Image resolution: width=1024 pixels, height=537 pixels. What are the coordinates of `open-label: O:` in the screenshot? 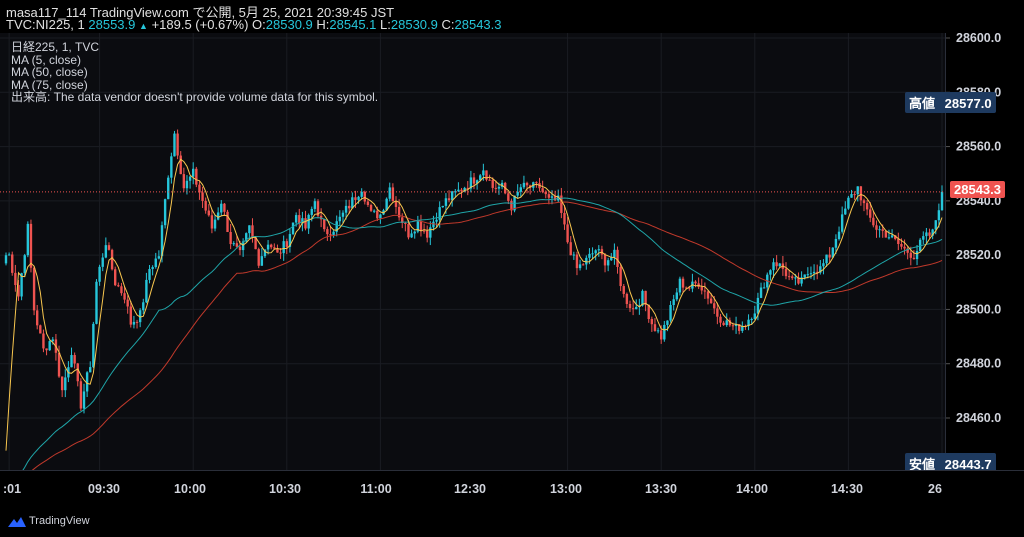 It's located at (259, 24).